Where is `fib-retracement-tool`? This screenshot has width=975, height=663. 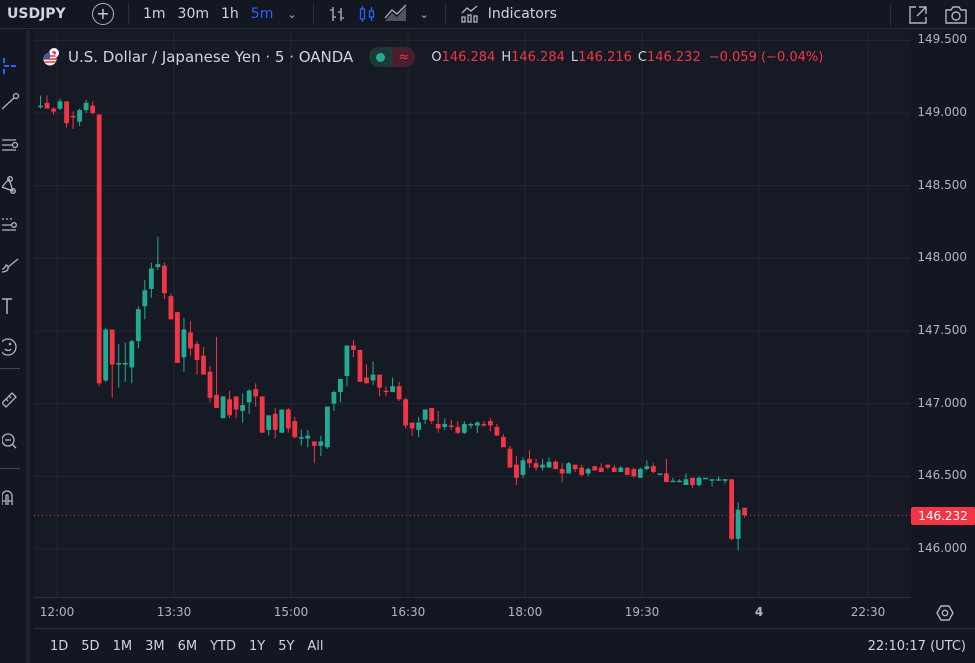
fib-retracement-tool is located at coordinates (12, 145).